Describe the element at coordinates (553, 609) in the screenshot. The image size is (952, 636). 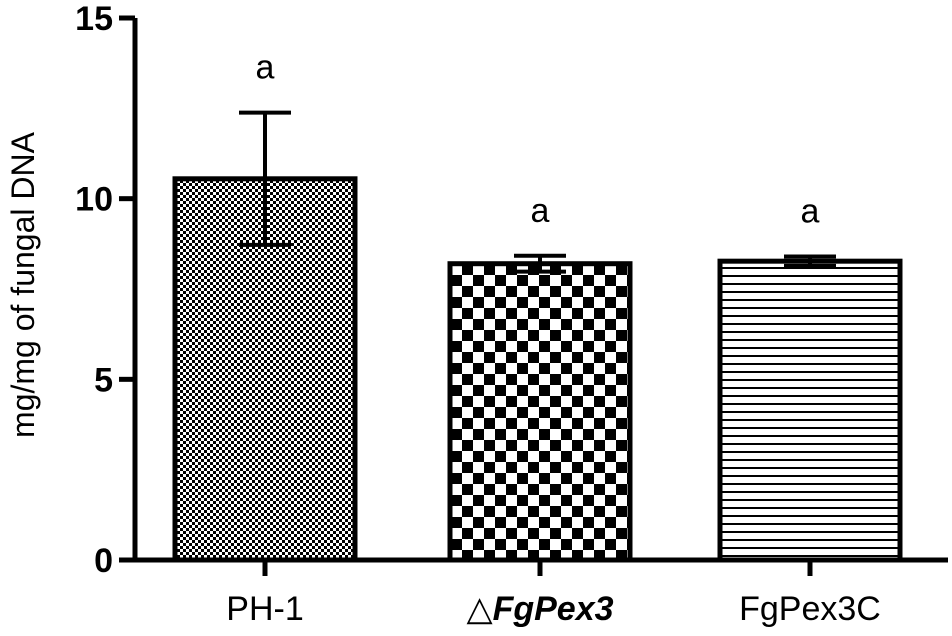
I see `category-name: FgPex3` at that location.